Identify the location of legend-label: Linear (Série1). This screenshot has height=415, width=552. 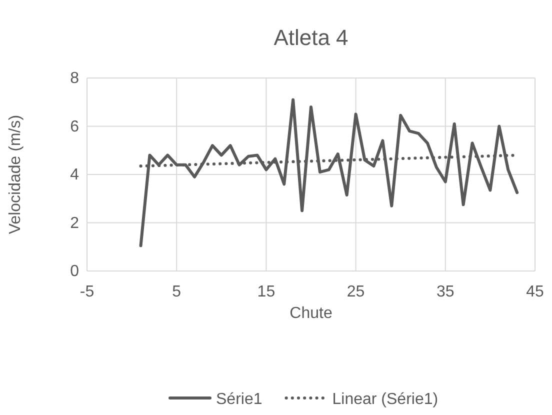
(385, 399).